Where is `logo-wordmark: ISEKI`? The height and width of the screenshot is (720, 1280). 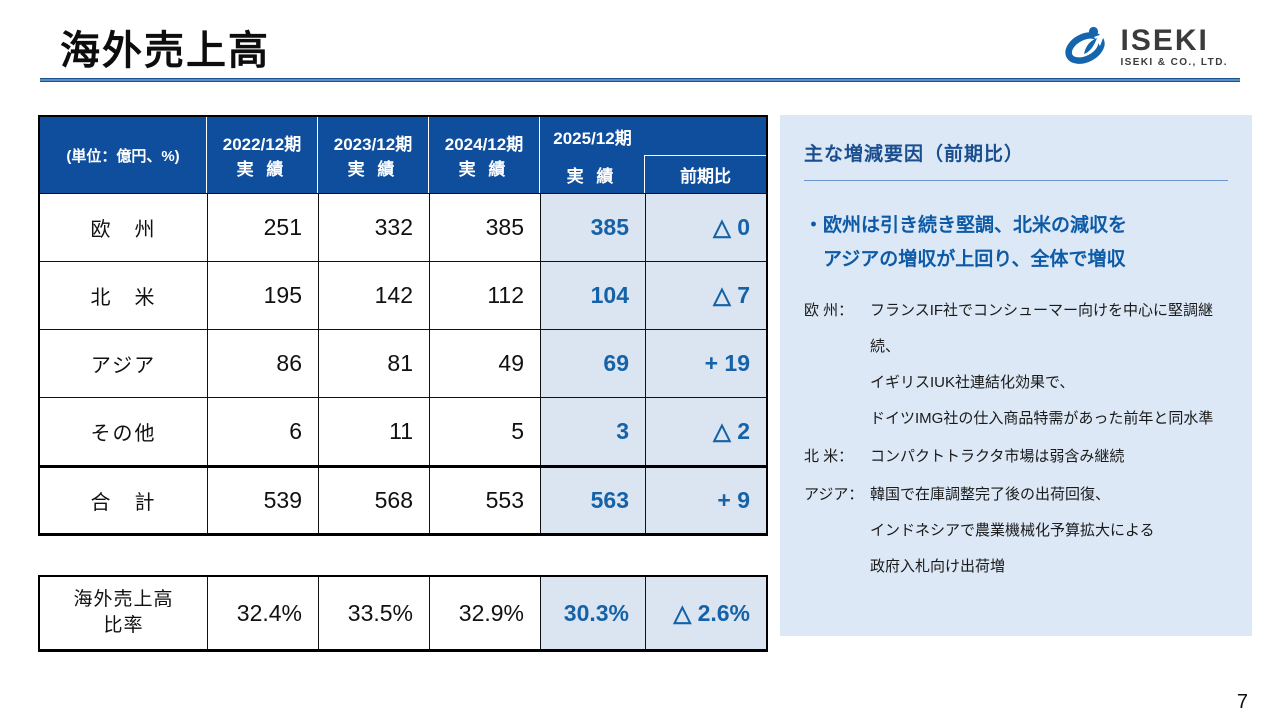
logo-wordmark: ISEKI is located at coordinates (1164, 40).